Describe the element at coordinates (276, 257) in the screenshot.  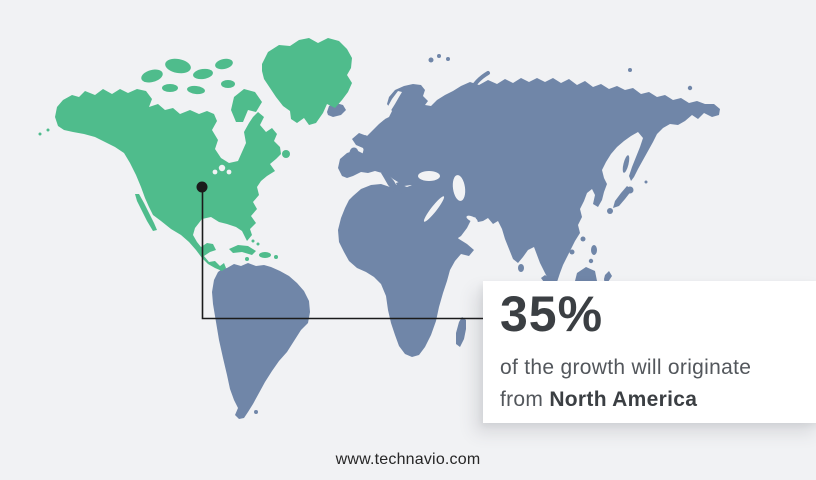
I see `island-puerto-rico` at that location.